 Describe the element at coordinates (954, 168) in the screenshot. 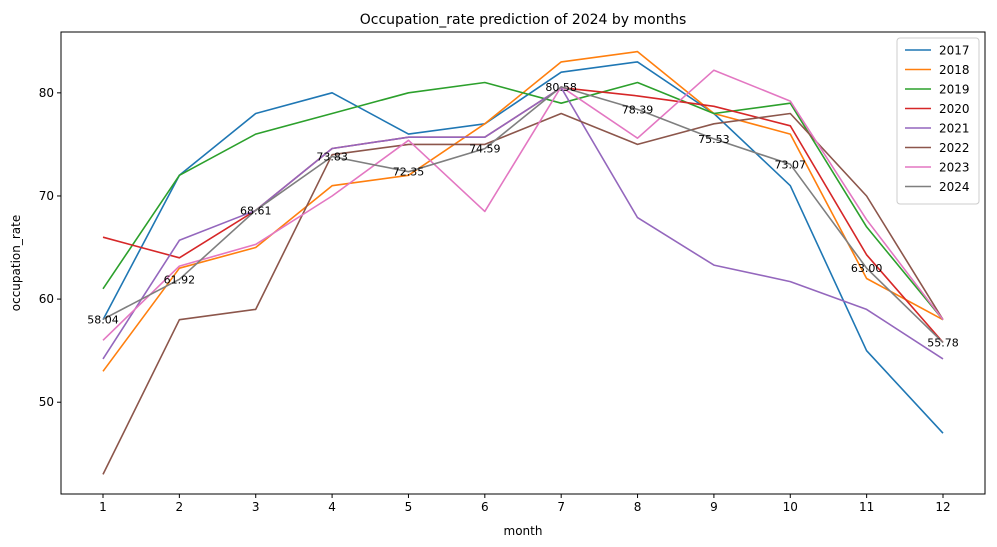

I see `legend-label: 2023` at that location.